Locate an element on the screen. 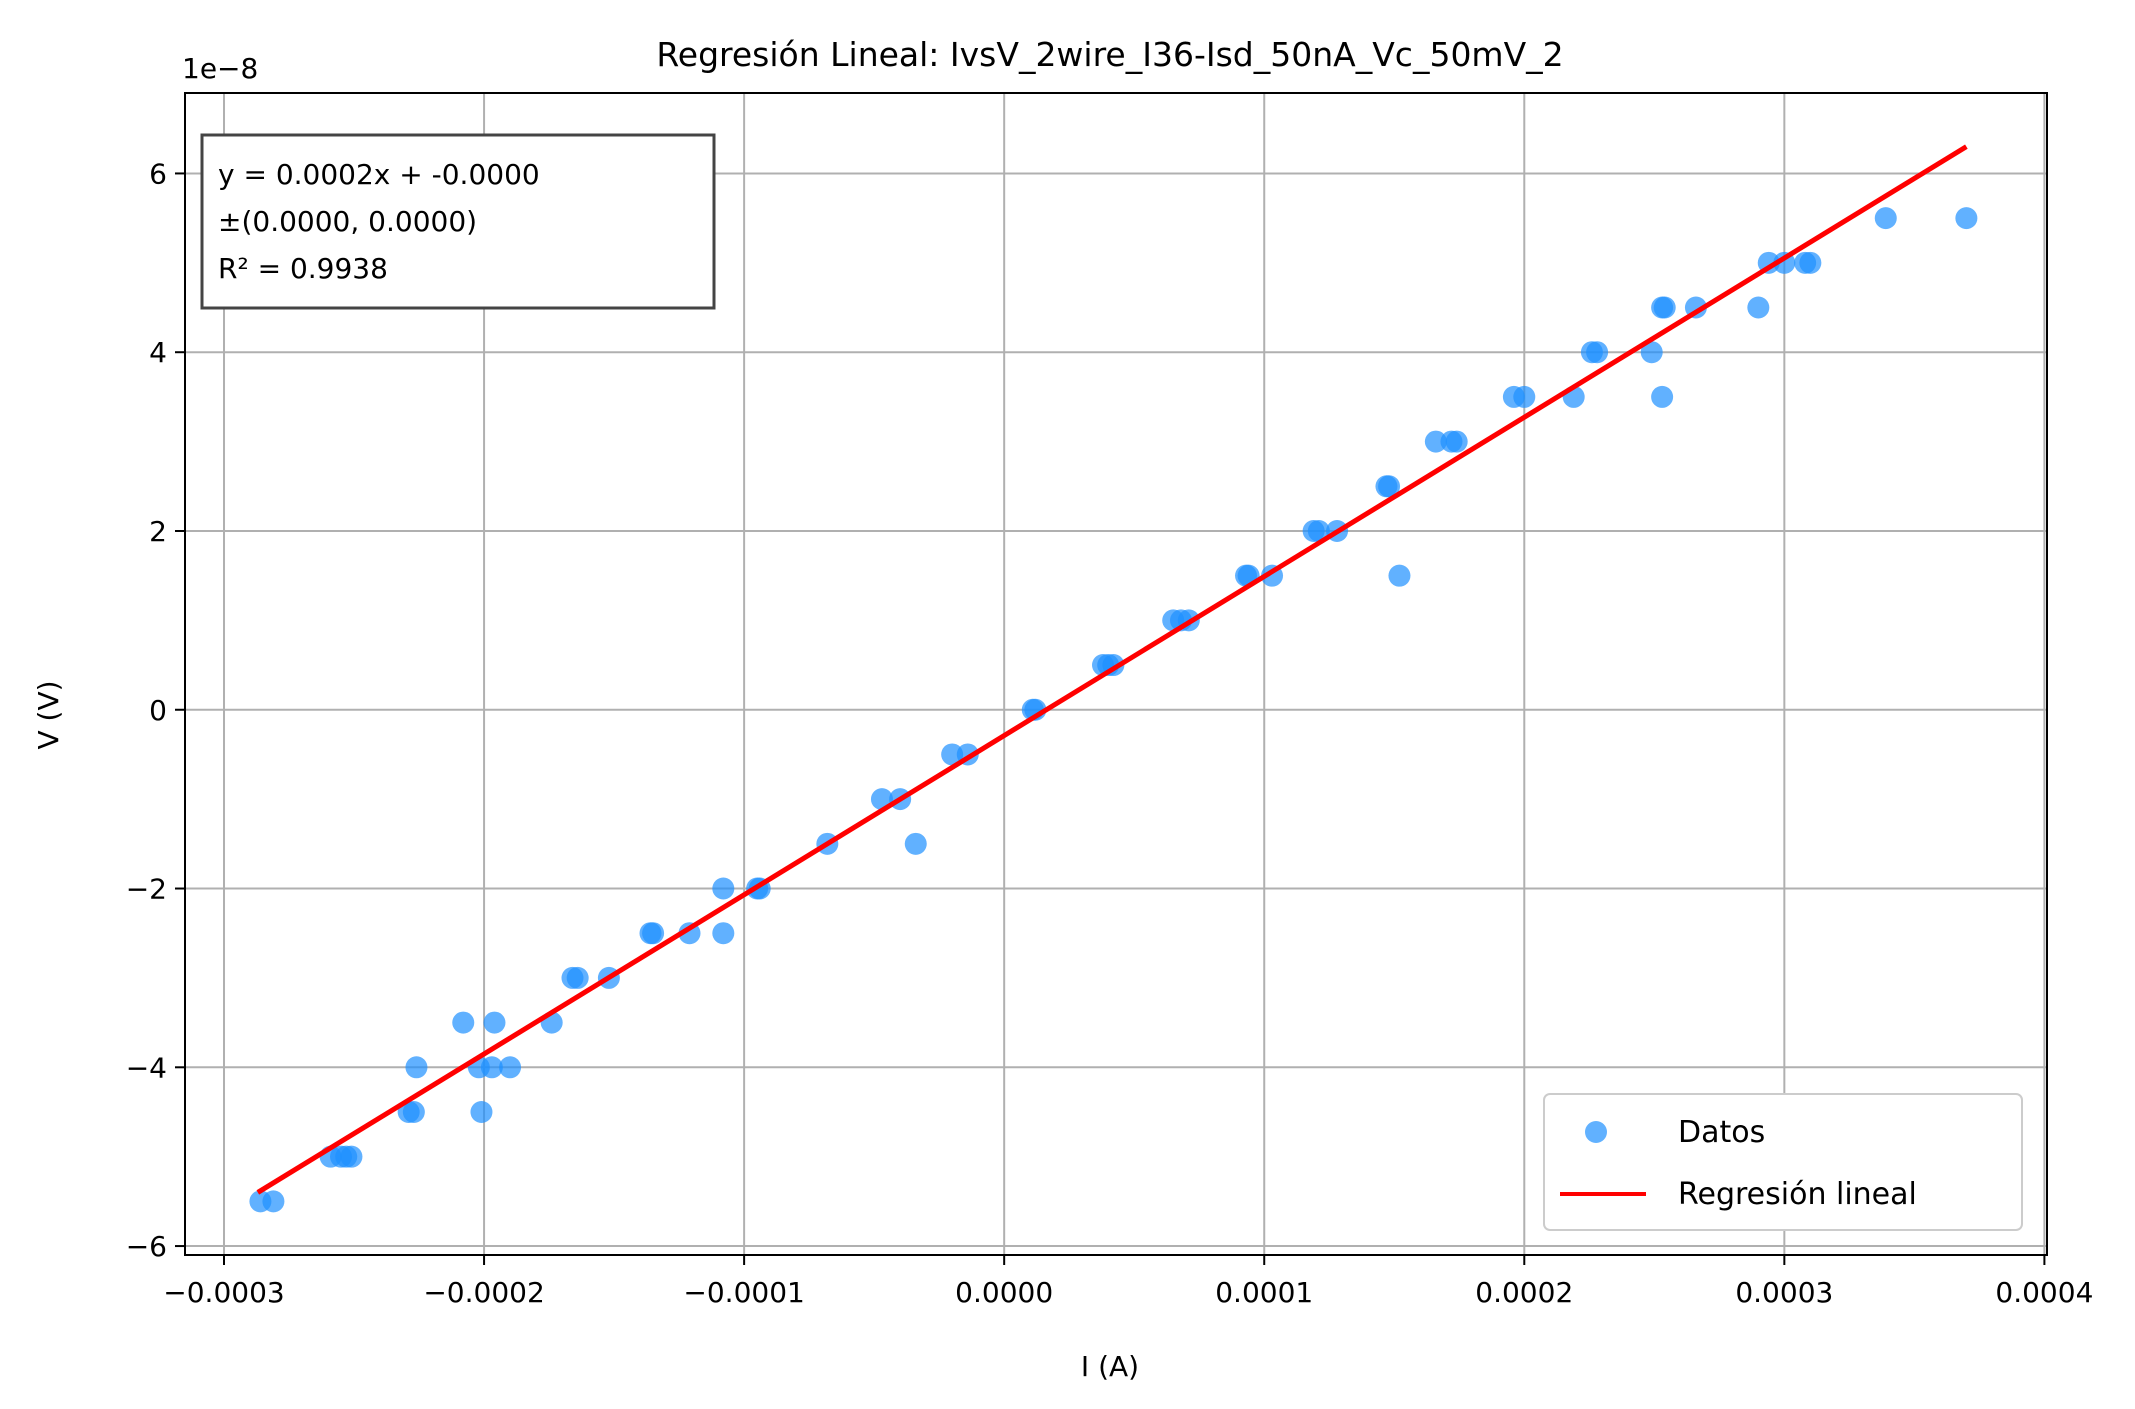  y-tick-label: 0 is located at coordinates (158, 710).